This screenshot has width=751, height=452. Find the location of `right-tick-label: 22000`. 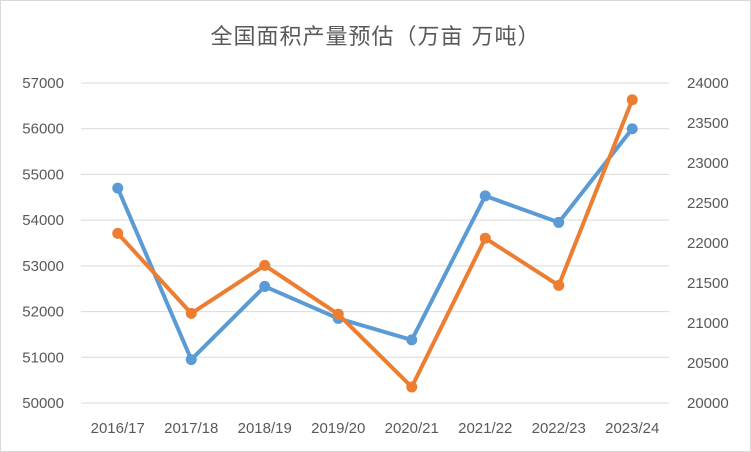

right-tick-label: 22000 is located at coordinates (708, 243).